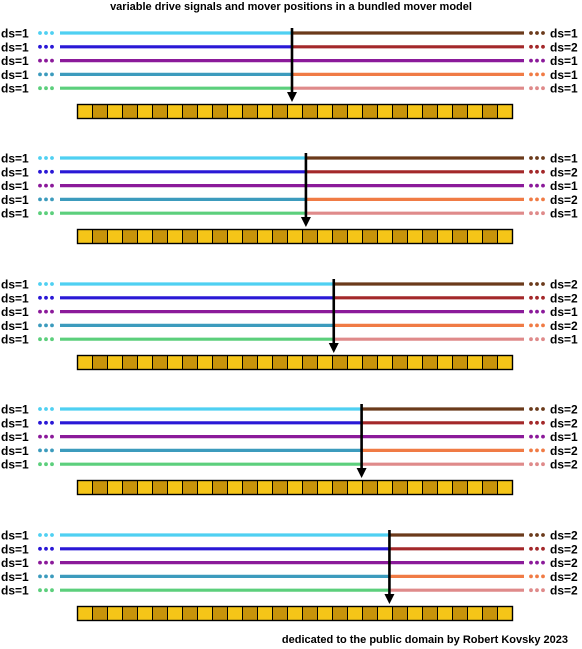  What do you see at coordinates (389, 599) in the screenshot?
I see `mover-pointer-arrowhead` at bounding box center [389, 599].